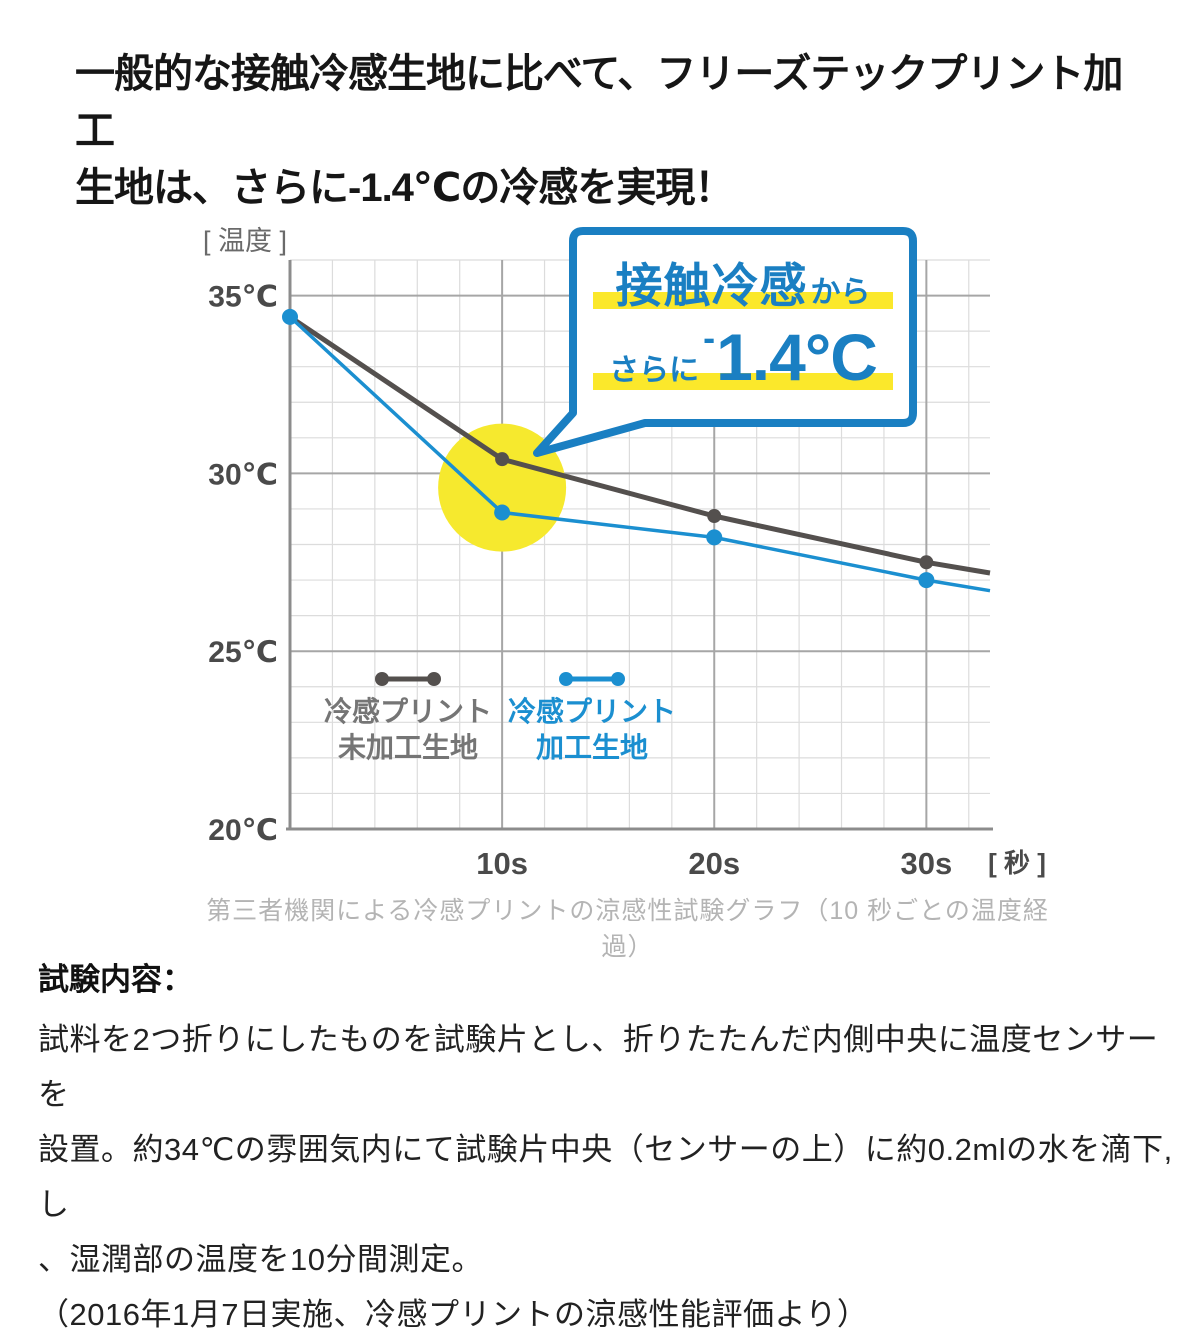 The image size is (1200, 1342). What do you see at coordinates (797, 357) in the screenshot?
I see `callout-temperature-value: 1.4°C` at bounding box center [797, 357].